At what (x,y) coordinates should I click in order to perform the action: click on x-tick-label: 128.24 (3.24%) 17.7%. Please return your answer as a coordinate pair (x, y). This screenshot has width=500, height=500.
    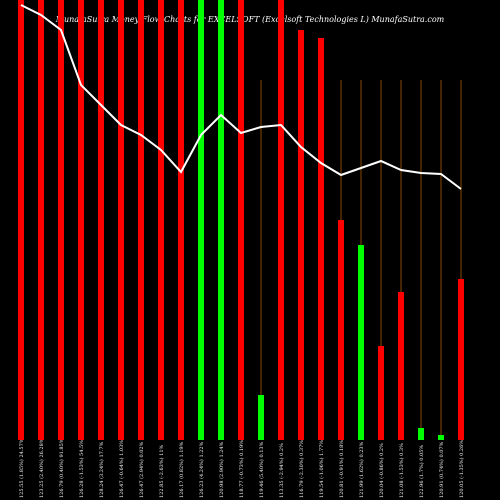
    Looking at the image, I should click on (101, 469).